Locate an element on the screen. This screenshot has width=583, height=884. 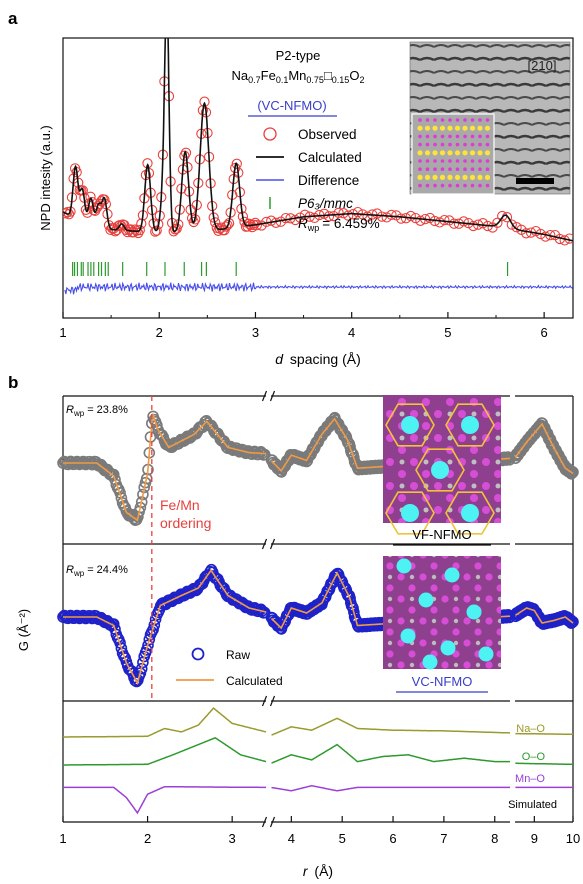
x-tick-label: 8 is located at coordinates (494, 838).